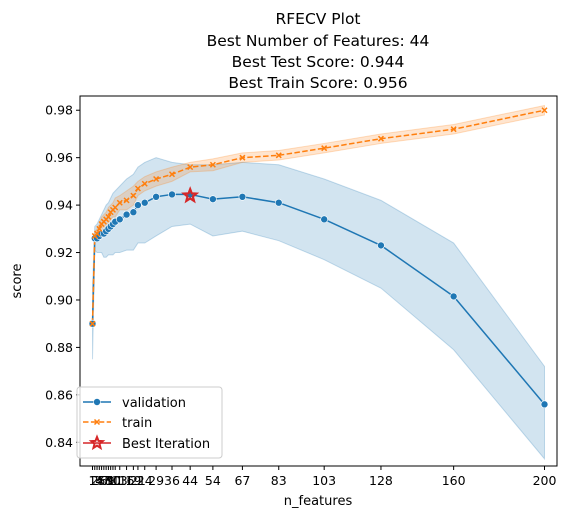 The width and height of the screenshot is (576, 517). What do you see at coordinates (317, 19) in the screenshot?
I see `chart-title-line-1: RFECV Plot` at bounding box center [317, 19].